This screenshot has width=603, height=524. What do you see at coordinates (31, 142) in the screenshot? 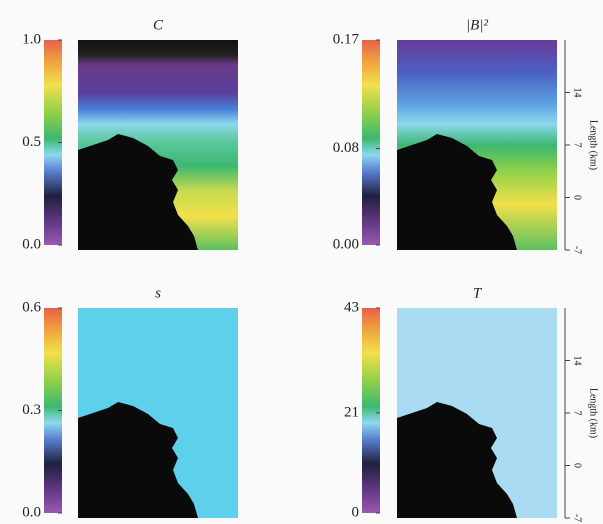
I see `colorbar-tick-label: 0.5` at bounding box center [31, 142].